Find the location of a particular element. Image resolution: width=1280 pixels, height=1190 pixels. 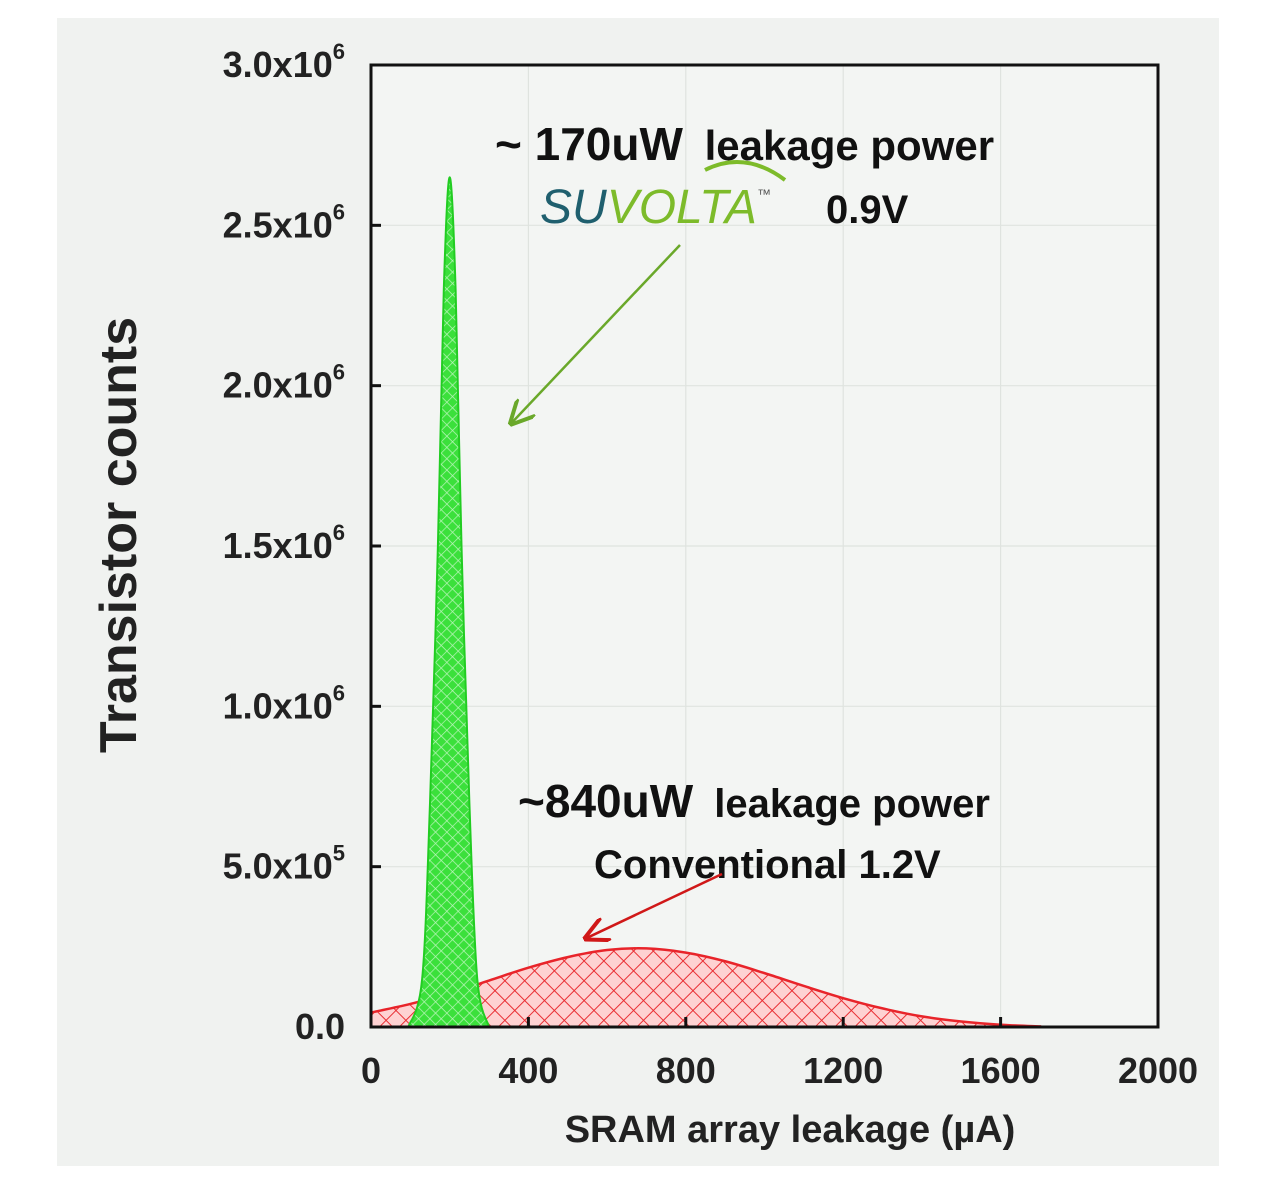

y-tick-label: 5.0x10⁵ is located at coordinates (284, 864).